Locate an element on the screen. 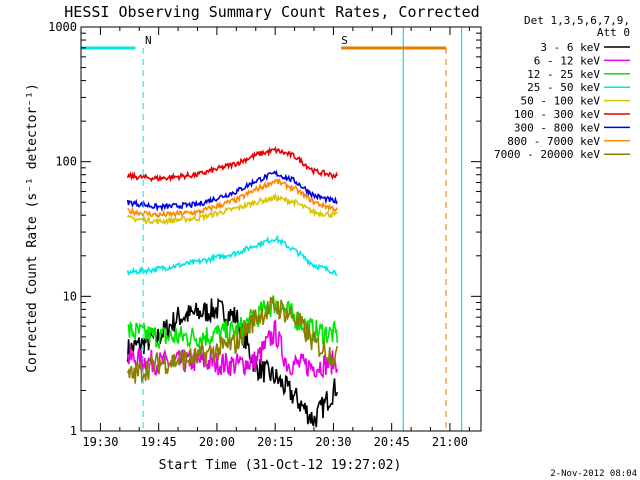 The width and height of the screenshot is (640, 480). flag-label-1: S is located at coordinates (344, 40).